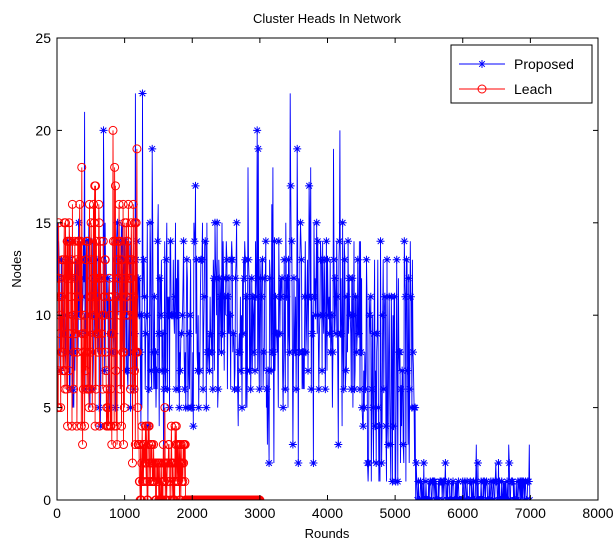 Image resolution: width=616 pixels, height=544 pixels. I want to click on legend-item-proposed: Proposed, so click(516, 64).